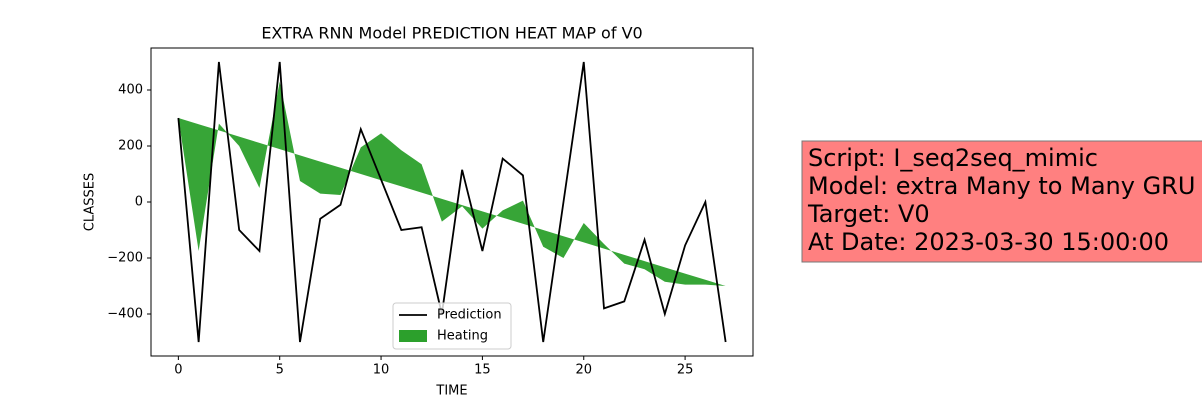 This screenshot has height=400, width=1202. What do you see at coordinates (868, 214) in the screenshot?
I see `annotation-line: Target: V0` at bounding box center [868, 214].